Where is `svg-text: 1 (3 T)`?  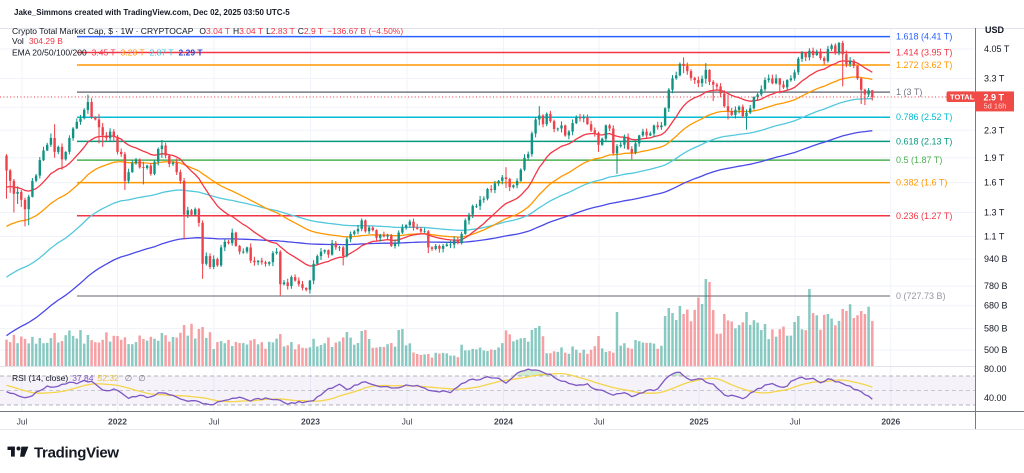 svg-text: 1 (3 T) is located at coordinates (909, 92).